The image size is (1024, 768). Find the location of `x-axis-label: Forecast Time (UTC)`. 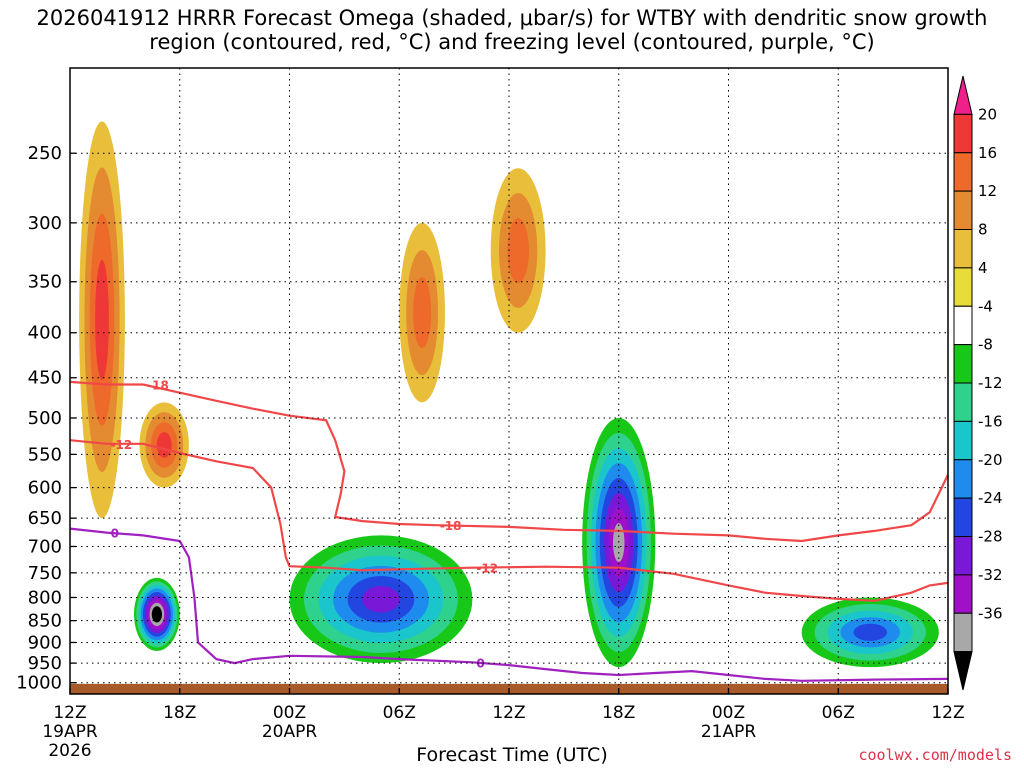

x-axis-label: Forecast Time (UTC) is located at coordinates (512, 755).